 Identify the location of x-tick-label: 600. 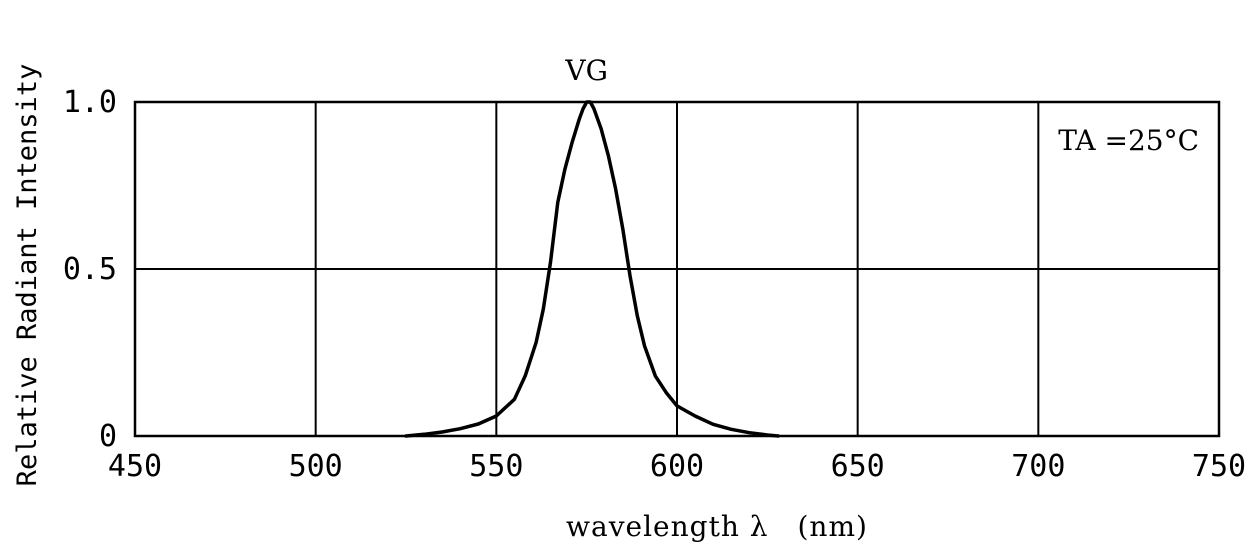
(677, 466).